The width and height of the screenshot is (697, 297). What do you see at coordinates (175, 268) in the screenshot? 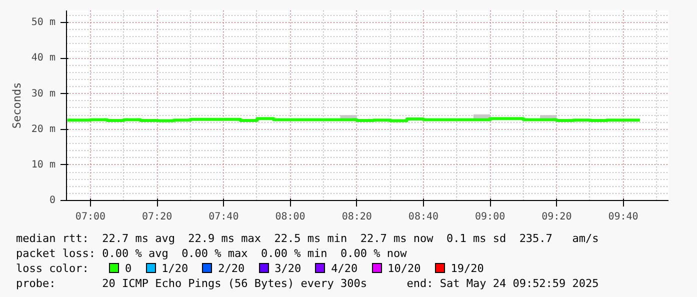
I see `legend-label: 1/20` at bounding box center [175, 268].